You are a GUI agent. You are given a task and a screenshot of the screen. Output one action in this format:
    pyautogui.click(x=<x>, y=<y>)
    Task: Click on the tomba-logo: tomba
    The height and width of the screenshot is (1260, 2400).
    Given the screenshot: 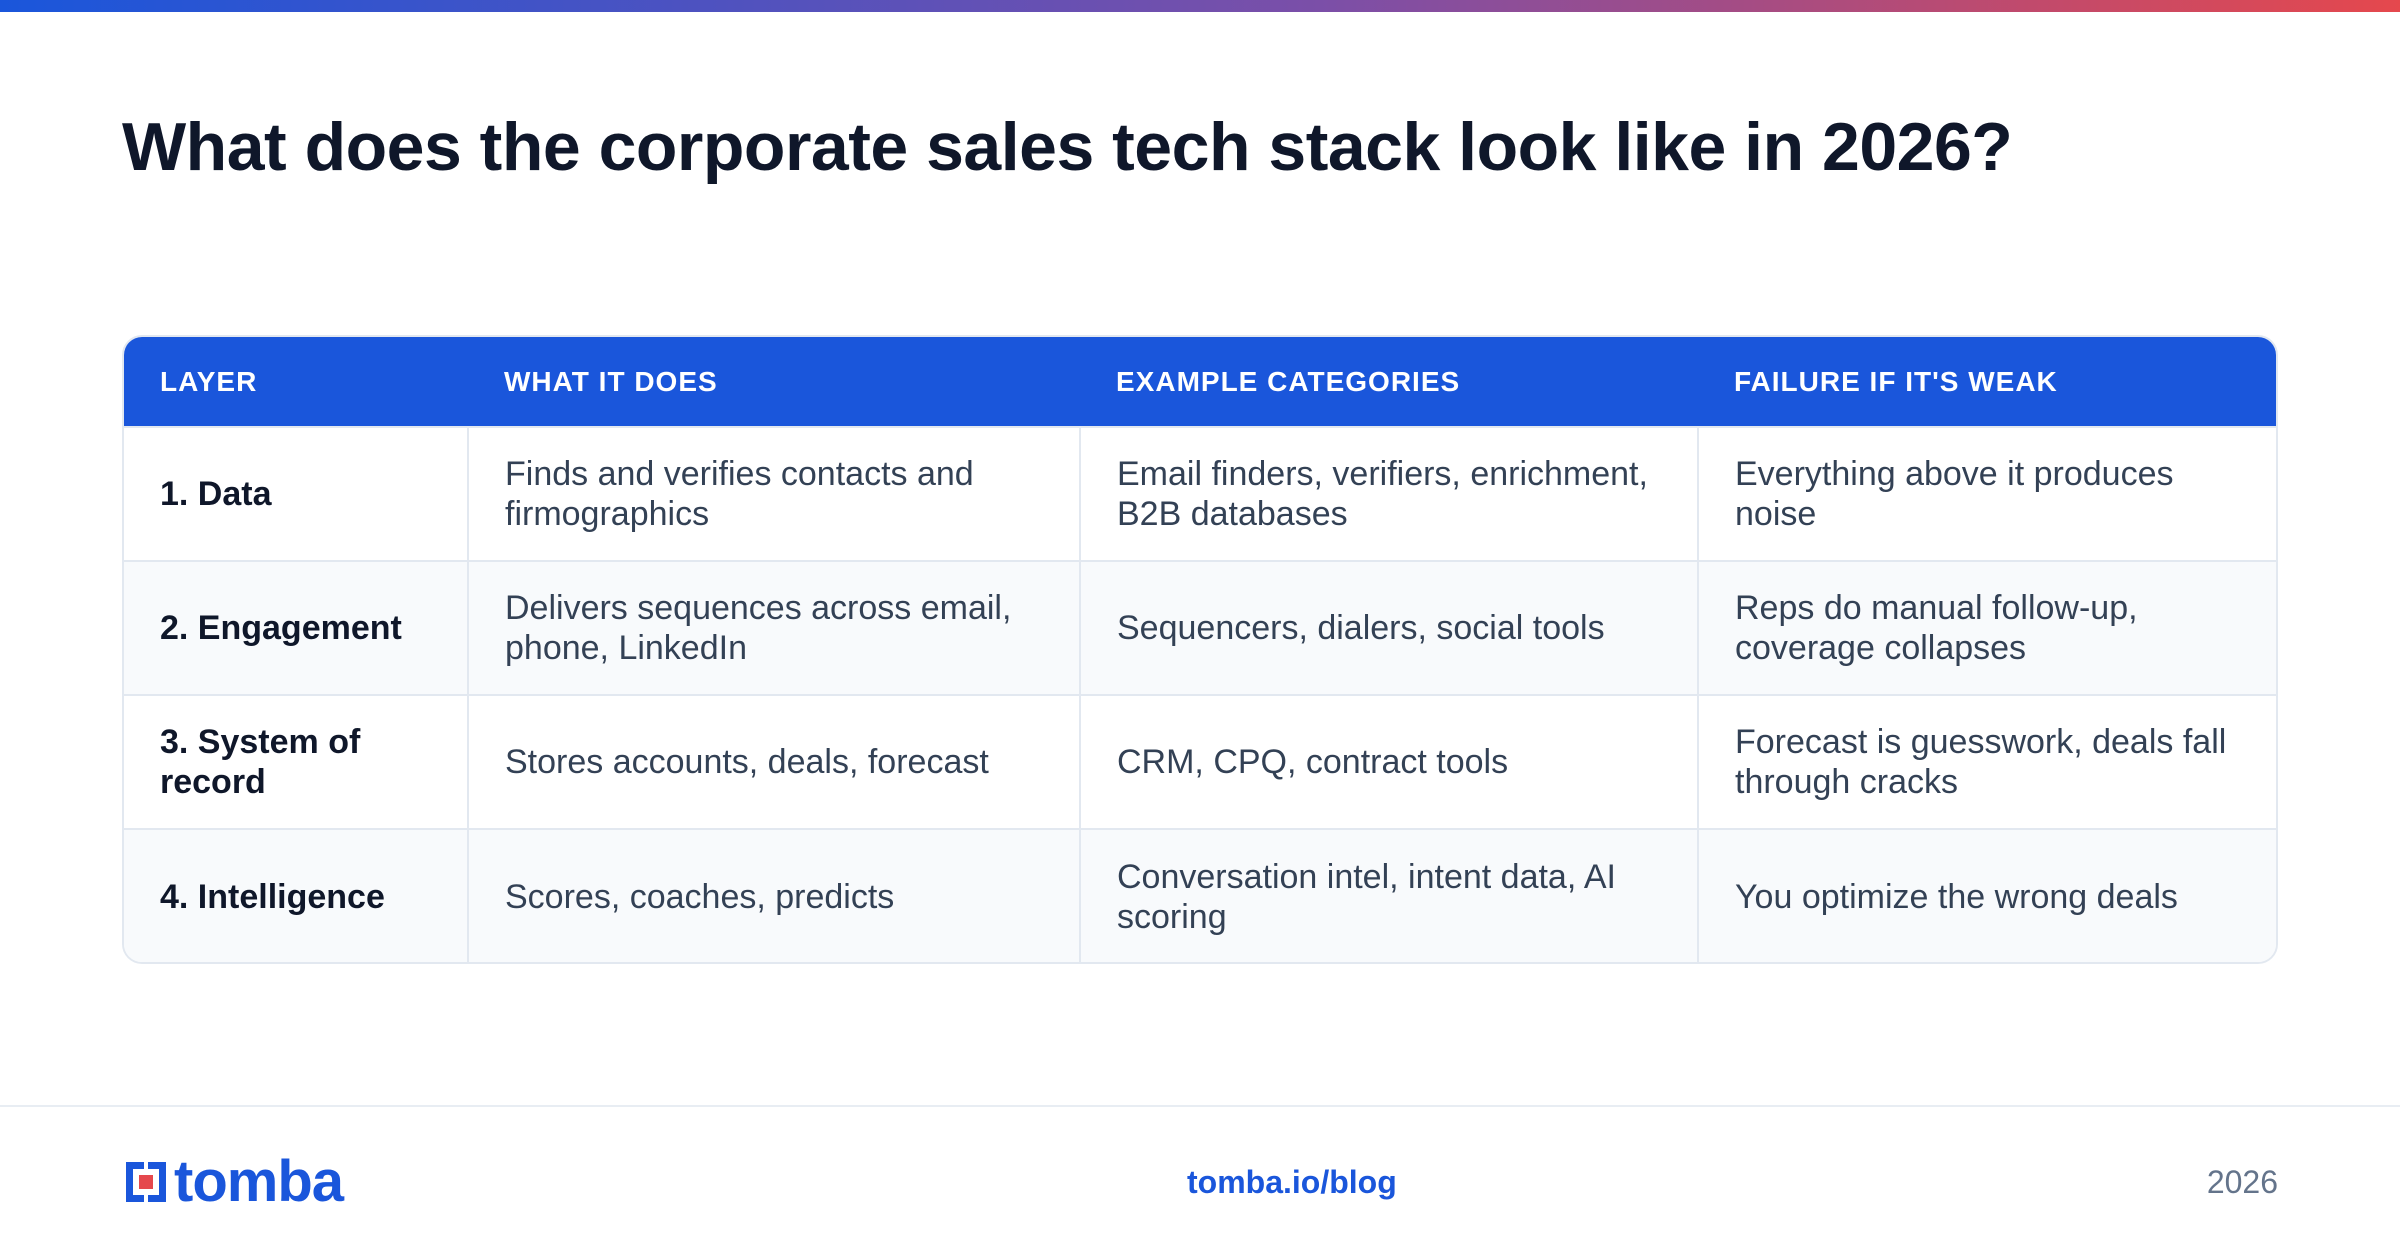 What is the action you would take?
    pyautogui.click(x=233, y=1181)
    